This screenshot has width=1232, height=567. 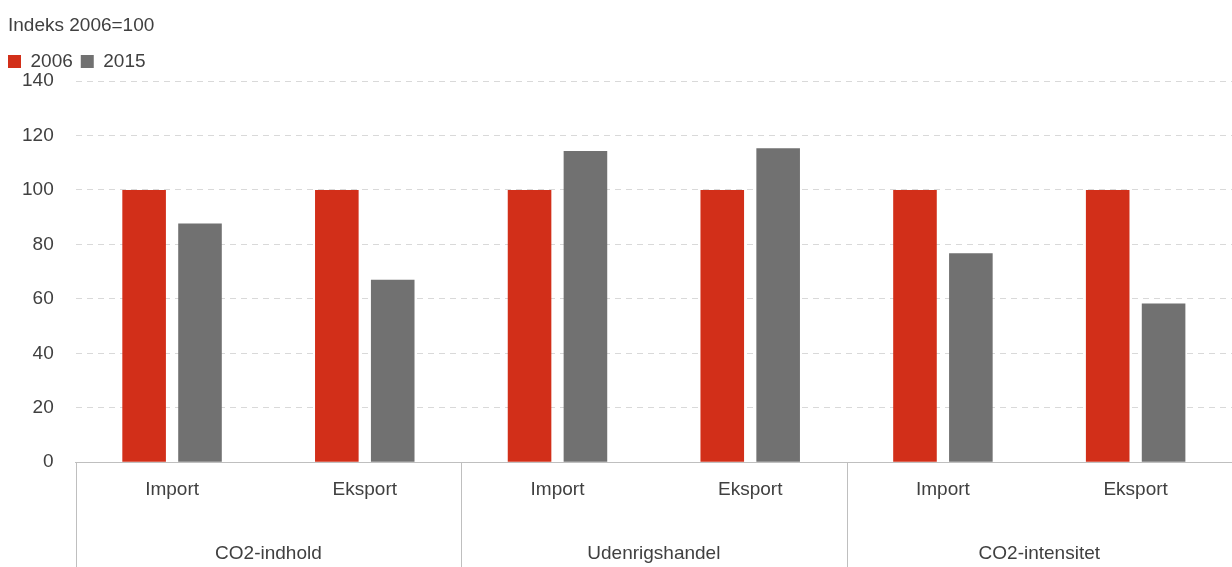 I want to click on y-tick-label: 40, so click(x=43, y=352).